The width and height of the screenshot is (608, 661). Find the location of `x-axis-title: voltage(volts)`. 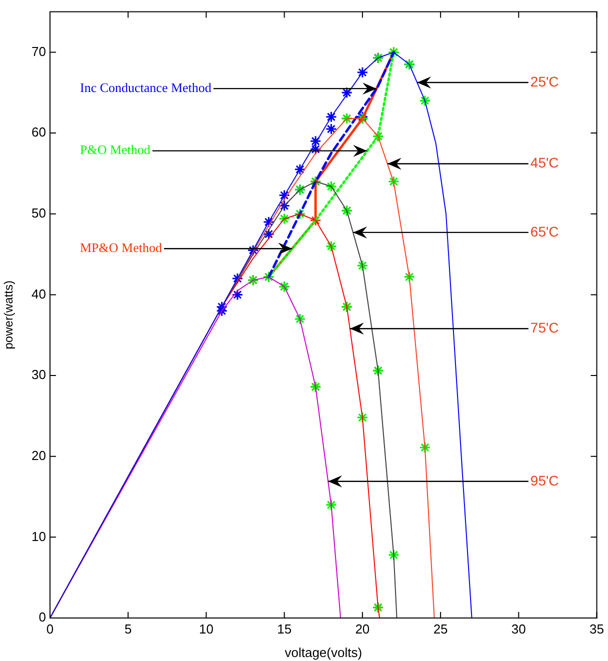

x-axis-title: voltage(volts) is located at coordinates (323, 652).